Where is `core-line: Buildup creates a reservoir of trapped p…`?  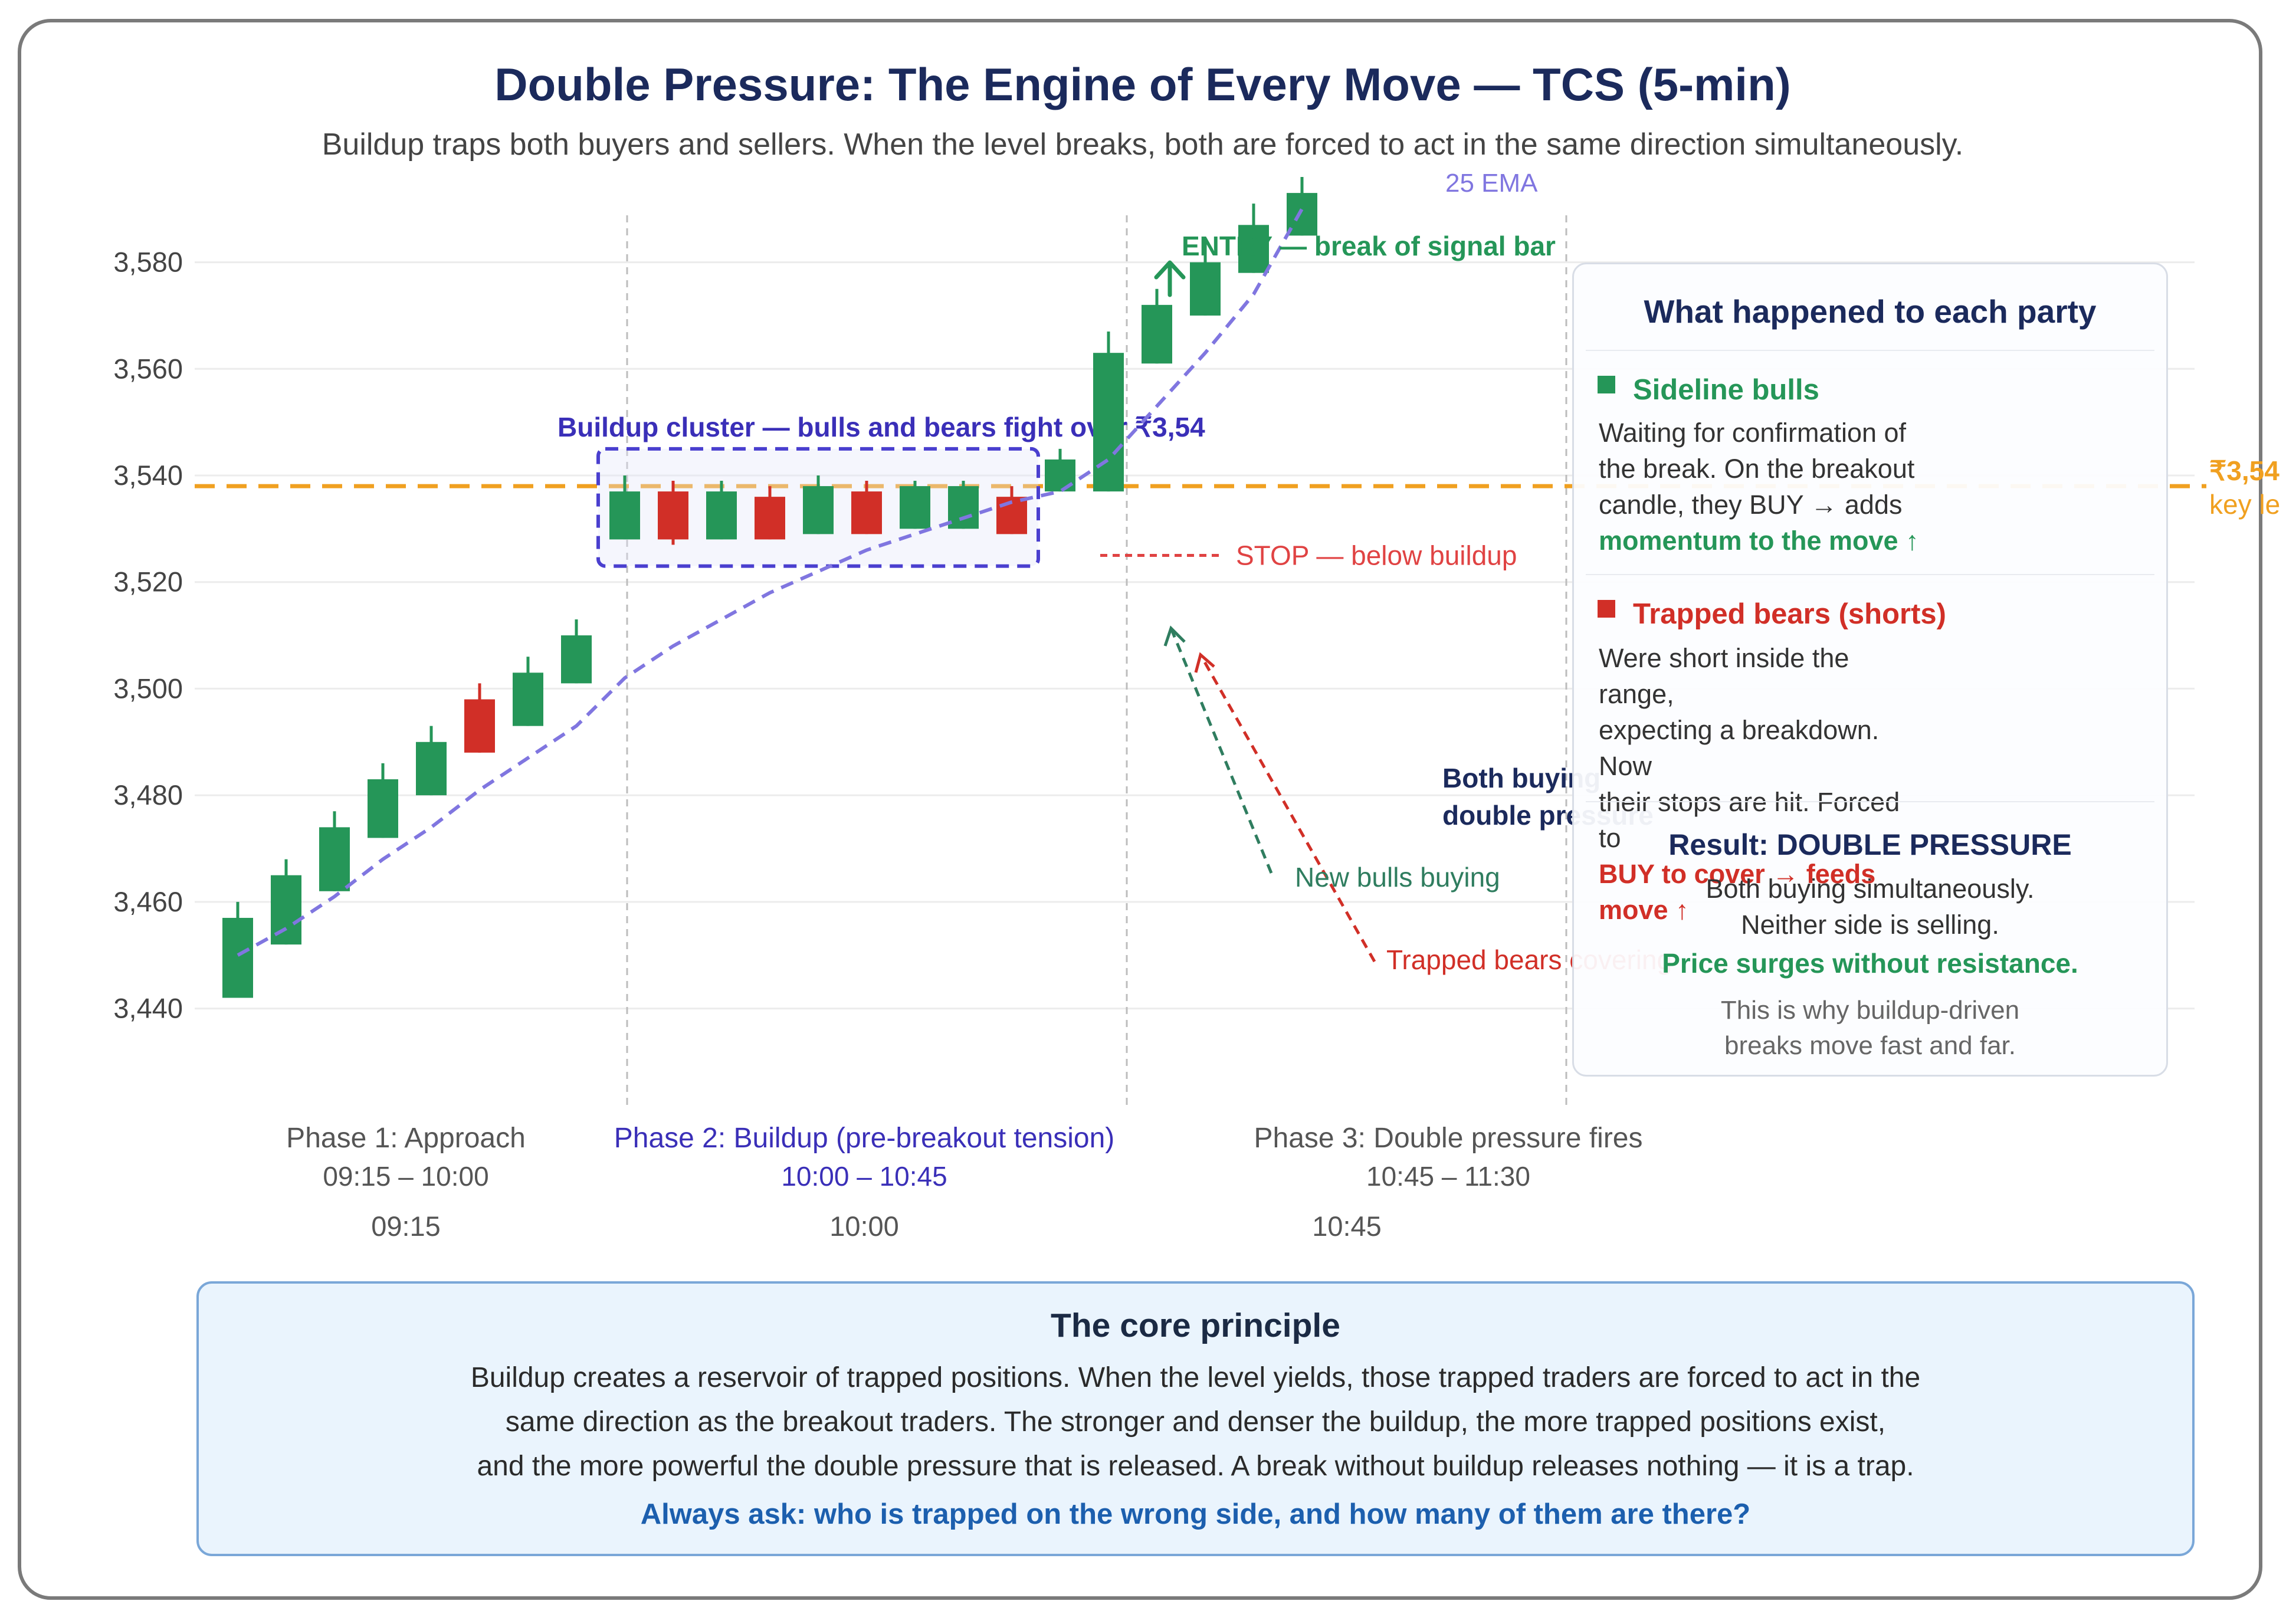
core-line: Buildup creates a reservoir of trapped p… is located at coordinates (1195, 1377).